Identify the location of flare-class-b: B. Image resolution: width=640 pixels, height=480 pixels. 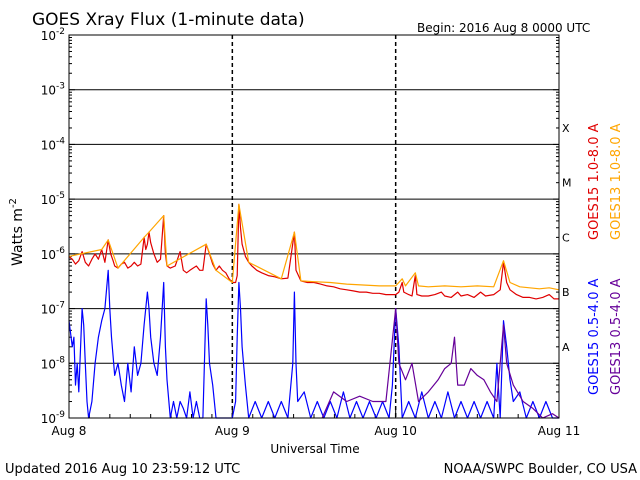
(566, 292).